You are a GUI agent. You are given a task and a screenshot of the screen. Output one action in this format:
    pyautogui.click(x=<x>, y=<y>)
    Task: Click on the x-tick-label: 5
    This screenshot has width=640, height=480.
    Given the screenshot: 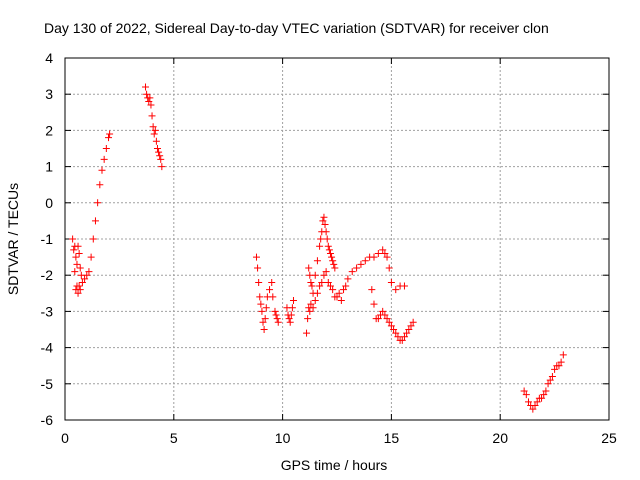 What is the action you would take?
    pyautogui.click(x=174, y=438)
    